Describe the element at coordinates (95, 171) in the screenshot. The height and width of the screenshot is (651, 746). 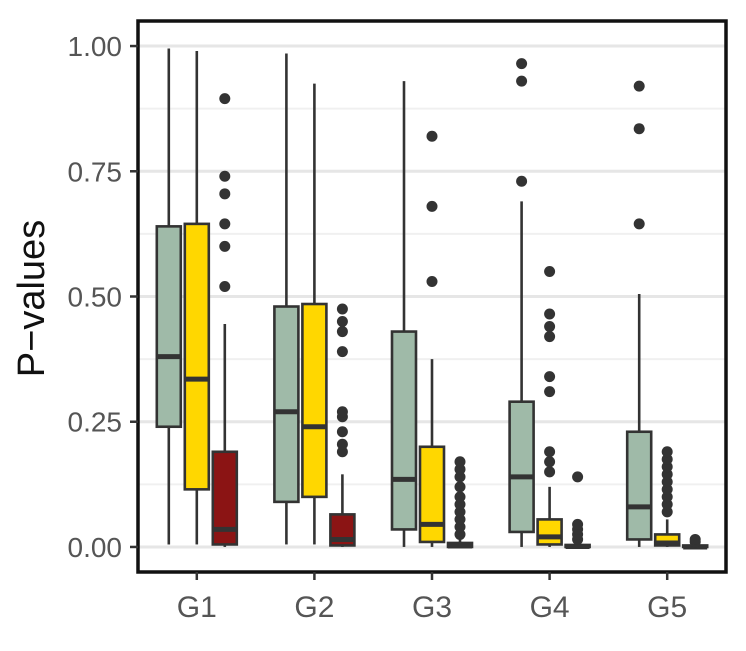
I see `y-tick-label: 0.75` at that location.